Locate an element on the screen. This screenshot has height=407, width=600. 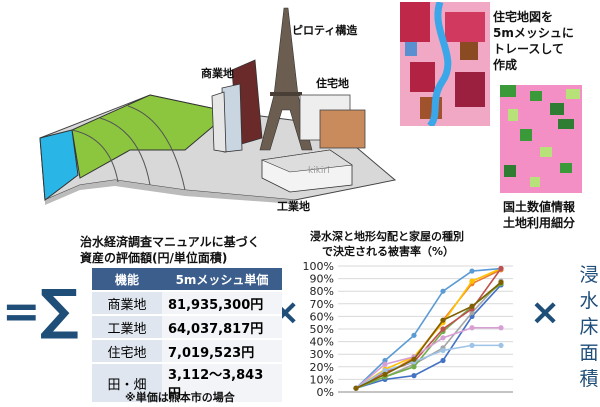
table-cell: 3,112〜3,843円 is located at coordinates (222, 383).